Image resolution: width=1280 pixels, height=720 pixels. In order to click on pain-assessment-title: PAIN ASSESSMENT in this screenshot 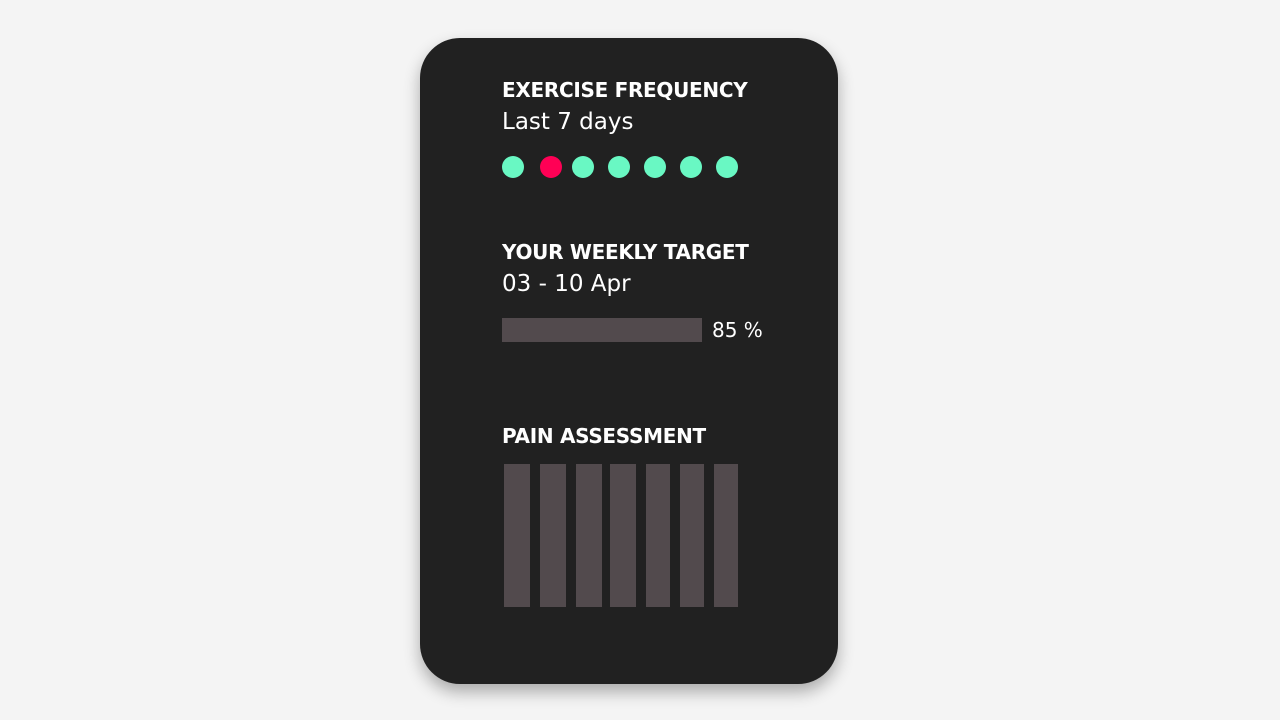, I will do `click(604, 436)`.